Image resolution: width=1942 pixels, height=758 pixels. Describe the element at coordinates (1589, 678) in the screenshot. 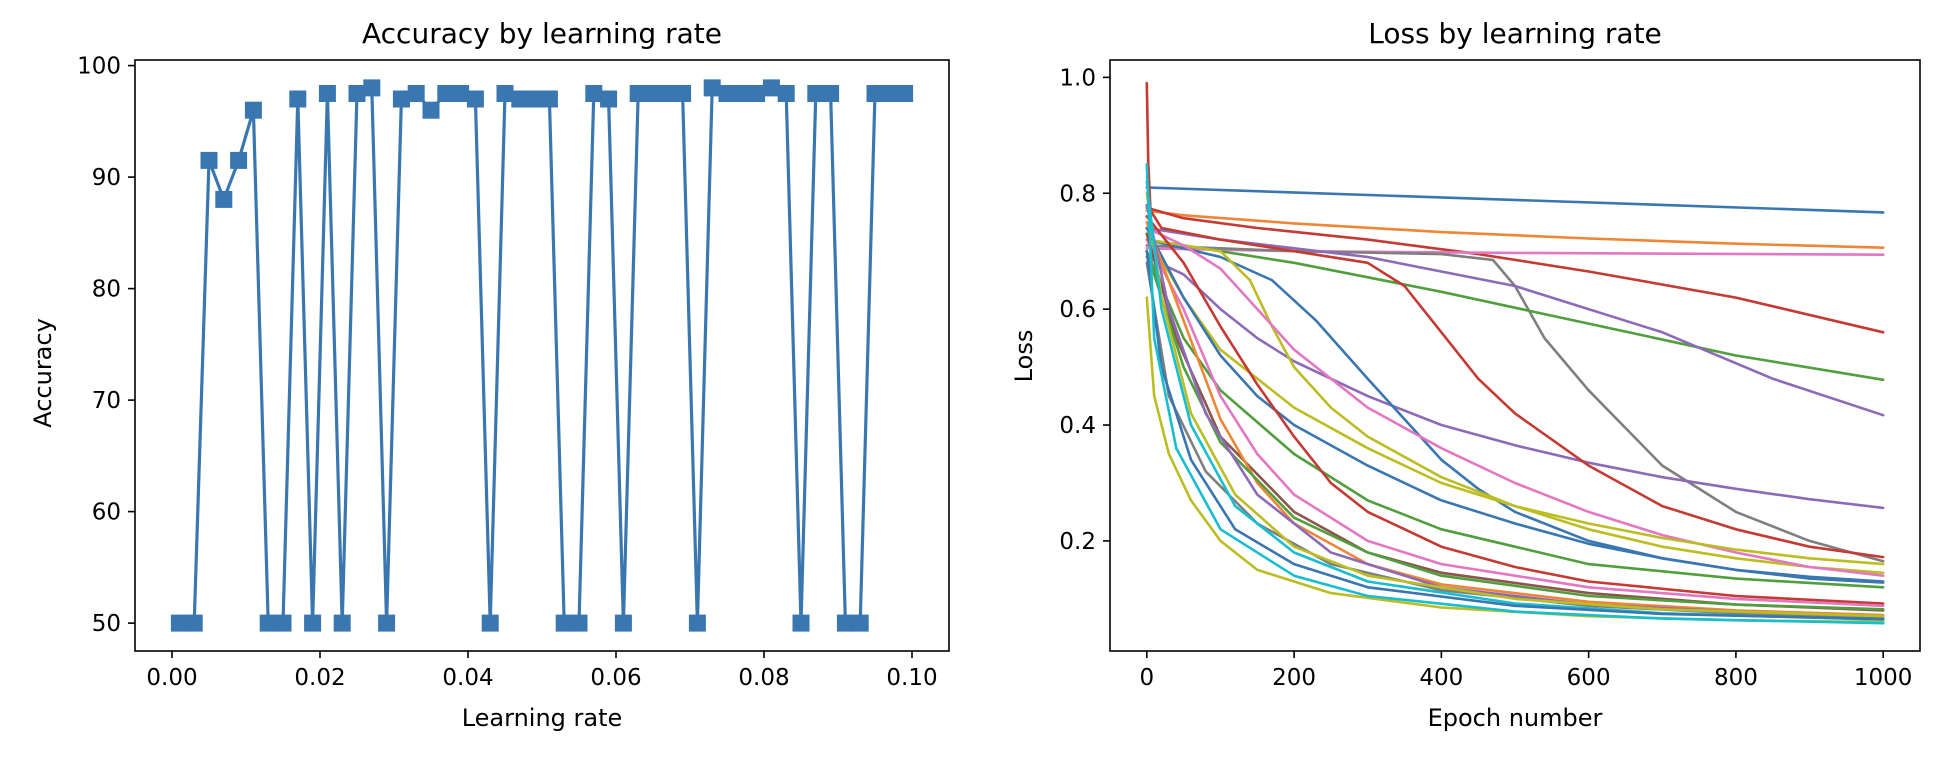

I see `loss-chart-x-tick-label: 600` at that location.